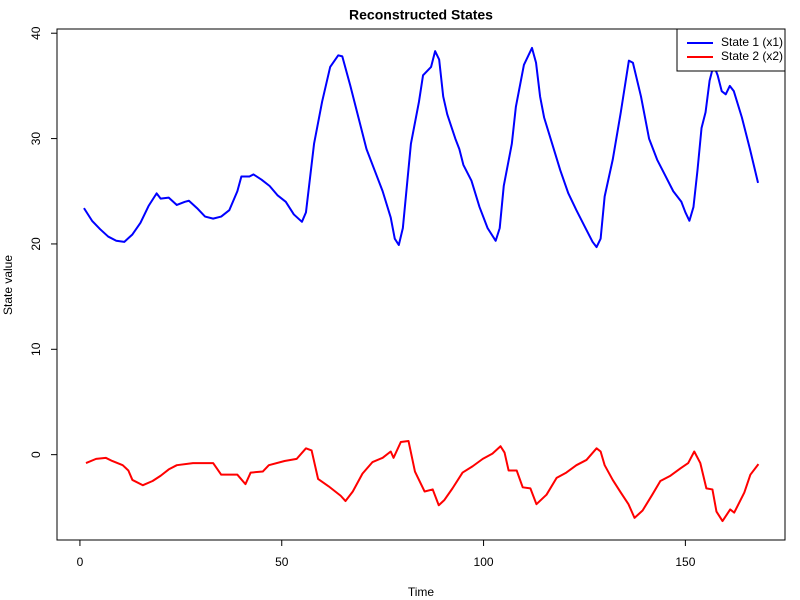 The width and height of the screenshot is (800, 600). What do you see at coordinates (80, 562) in the screenshot?
I see `x-tick-label: 0` at bounding box center [80, 562].